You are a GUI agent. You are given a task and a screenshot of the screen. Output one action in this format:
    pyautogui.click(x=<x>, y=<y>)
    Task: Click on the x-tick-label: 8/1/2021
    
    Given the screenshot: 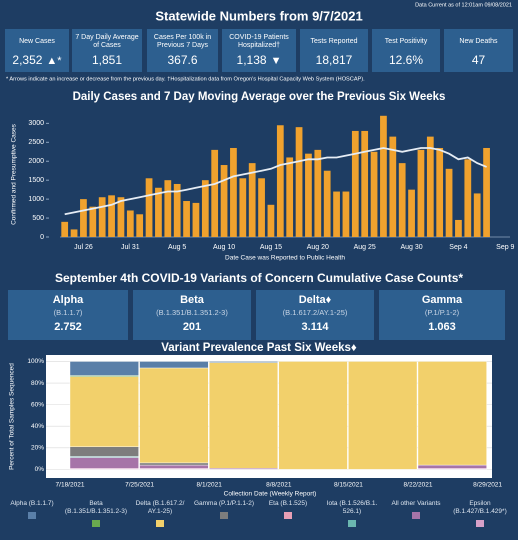 What is the action you would take?
    pyautogui.click(x=210, y=485)
    